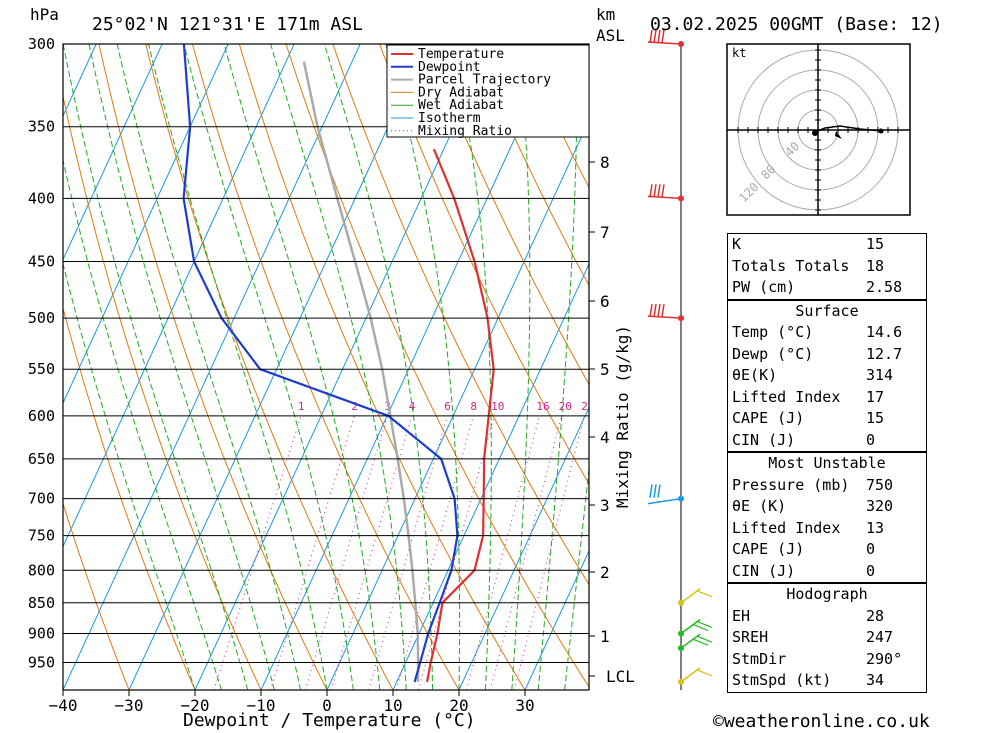 This screenshot has height=733, width=1000. Describe the element at coordinates (737, 244) in the screenshot. I see `stat-label: K` at that location.